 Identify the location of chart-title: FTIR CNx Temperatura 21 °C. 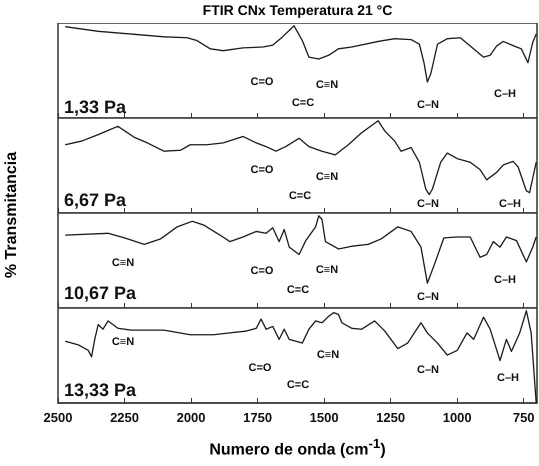
(298, 10).